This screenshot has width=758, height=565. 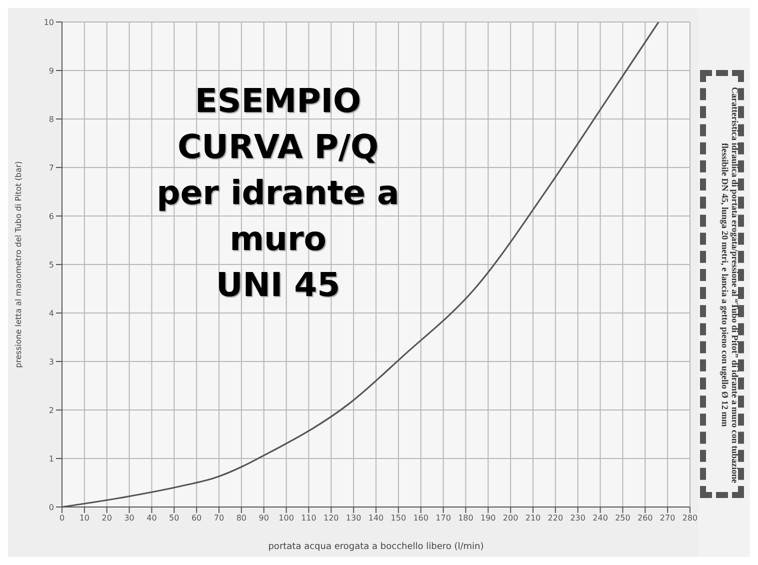 I want to click on x-tick-label: 0, so click(x=62, y=518).